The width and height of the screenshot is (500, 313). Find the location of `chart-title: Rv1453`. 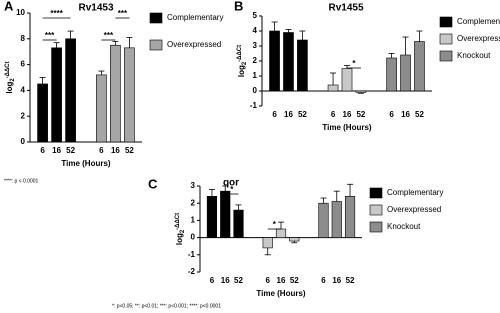

chart-title: Rv1453 is located at coordinates (95, 8).